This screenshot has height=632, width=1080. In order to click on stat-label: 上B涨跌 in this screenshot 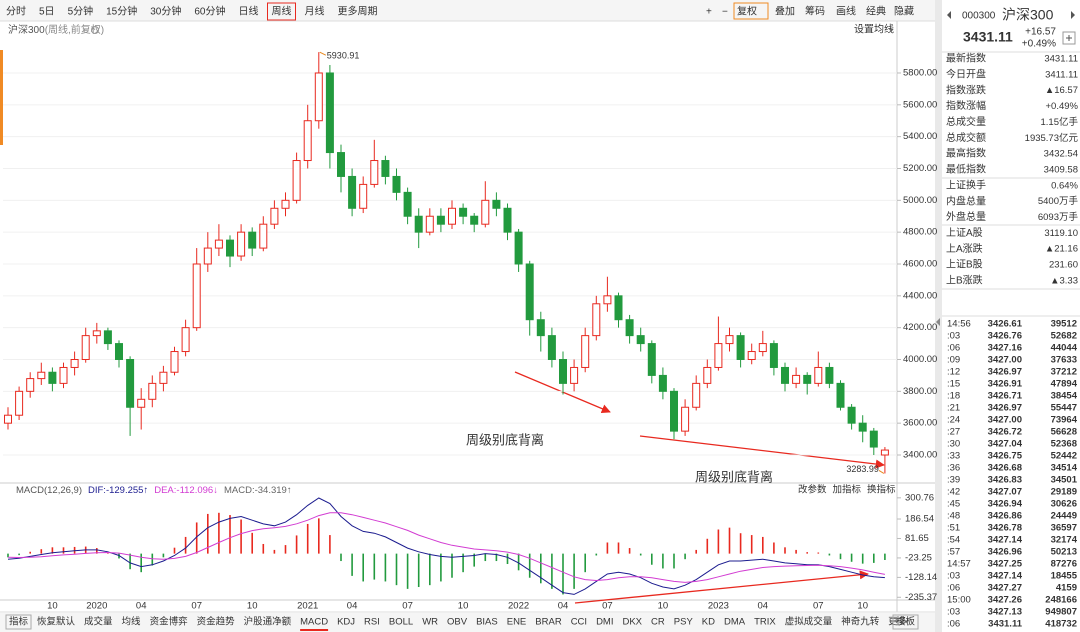, I will do `click(964, 280)`.